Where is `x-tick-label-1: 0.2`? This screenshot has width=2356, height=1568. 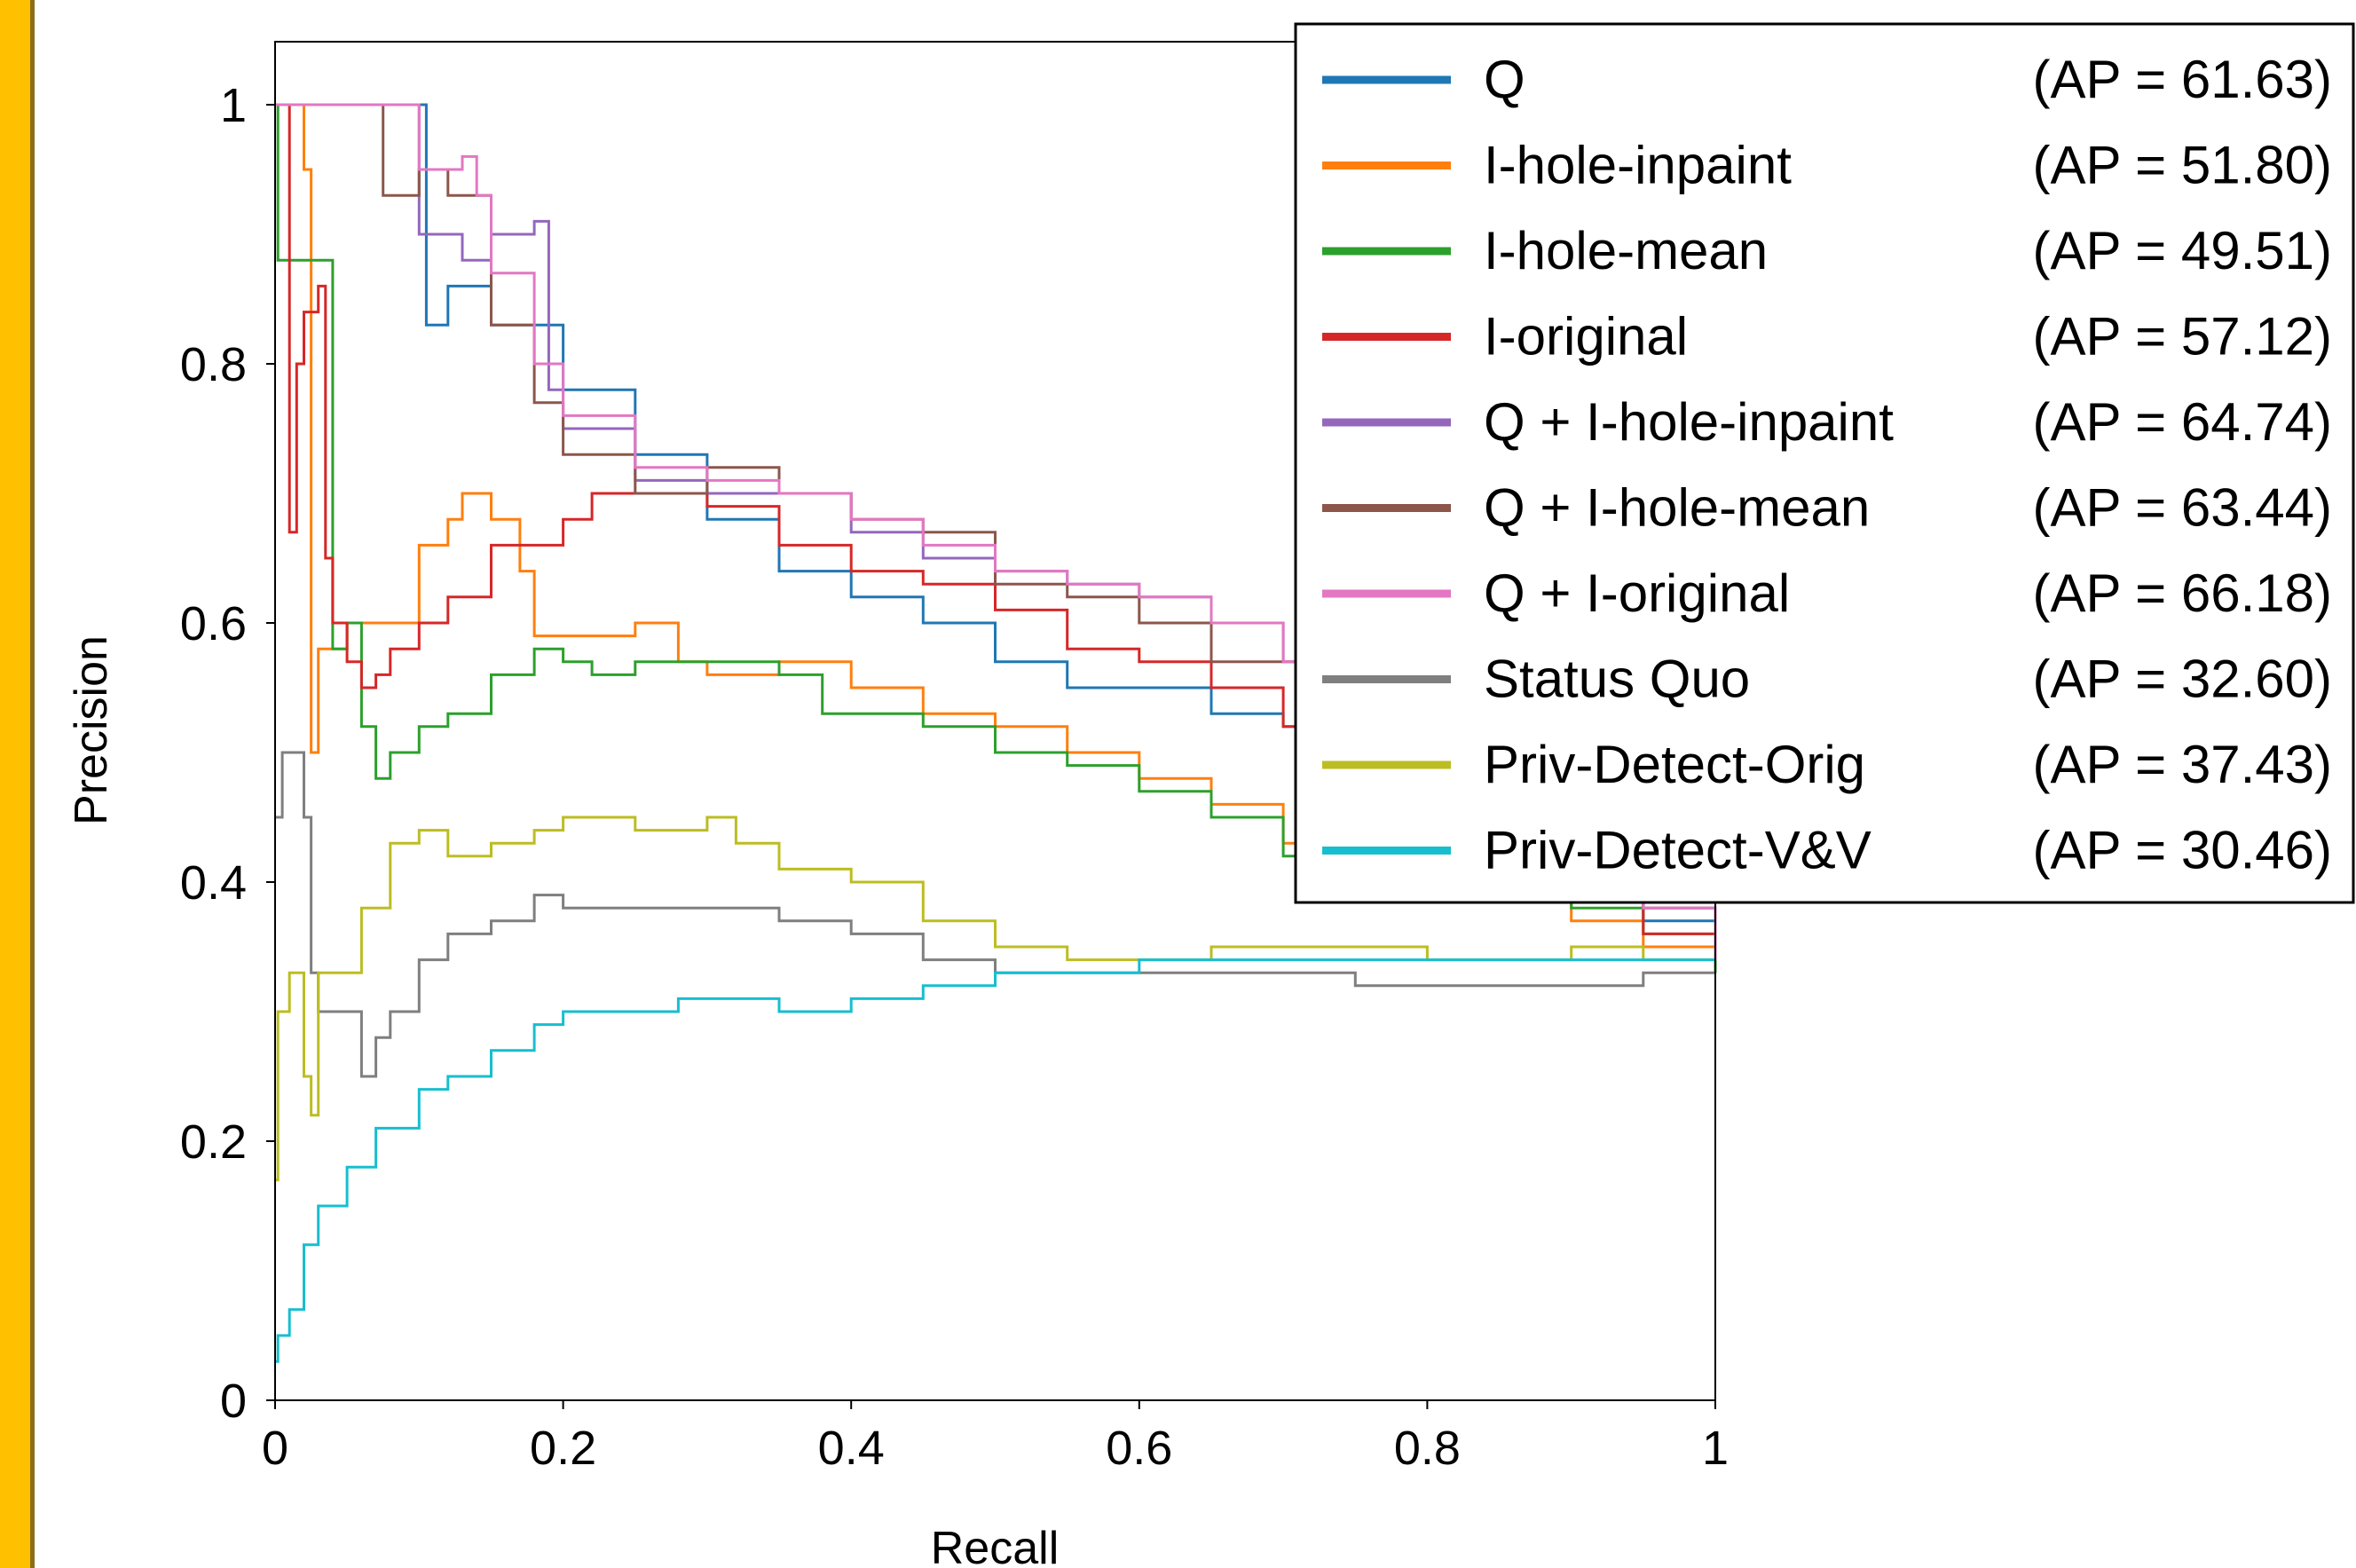 x-tick-label-1: 0.2 is located at coordinates (563, 1448).